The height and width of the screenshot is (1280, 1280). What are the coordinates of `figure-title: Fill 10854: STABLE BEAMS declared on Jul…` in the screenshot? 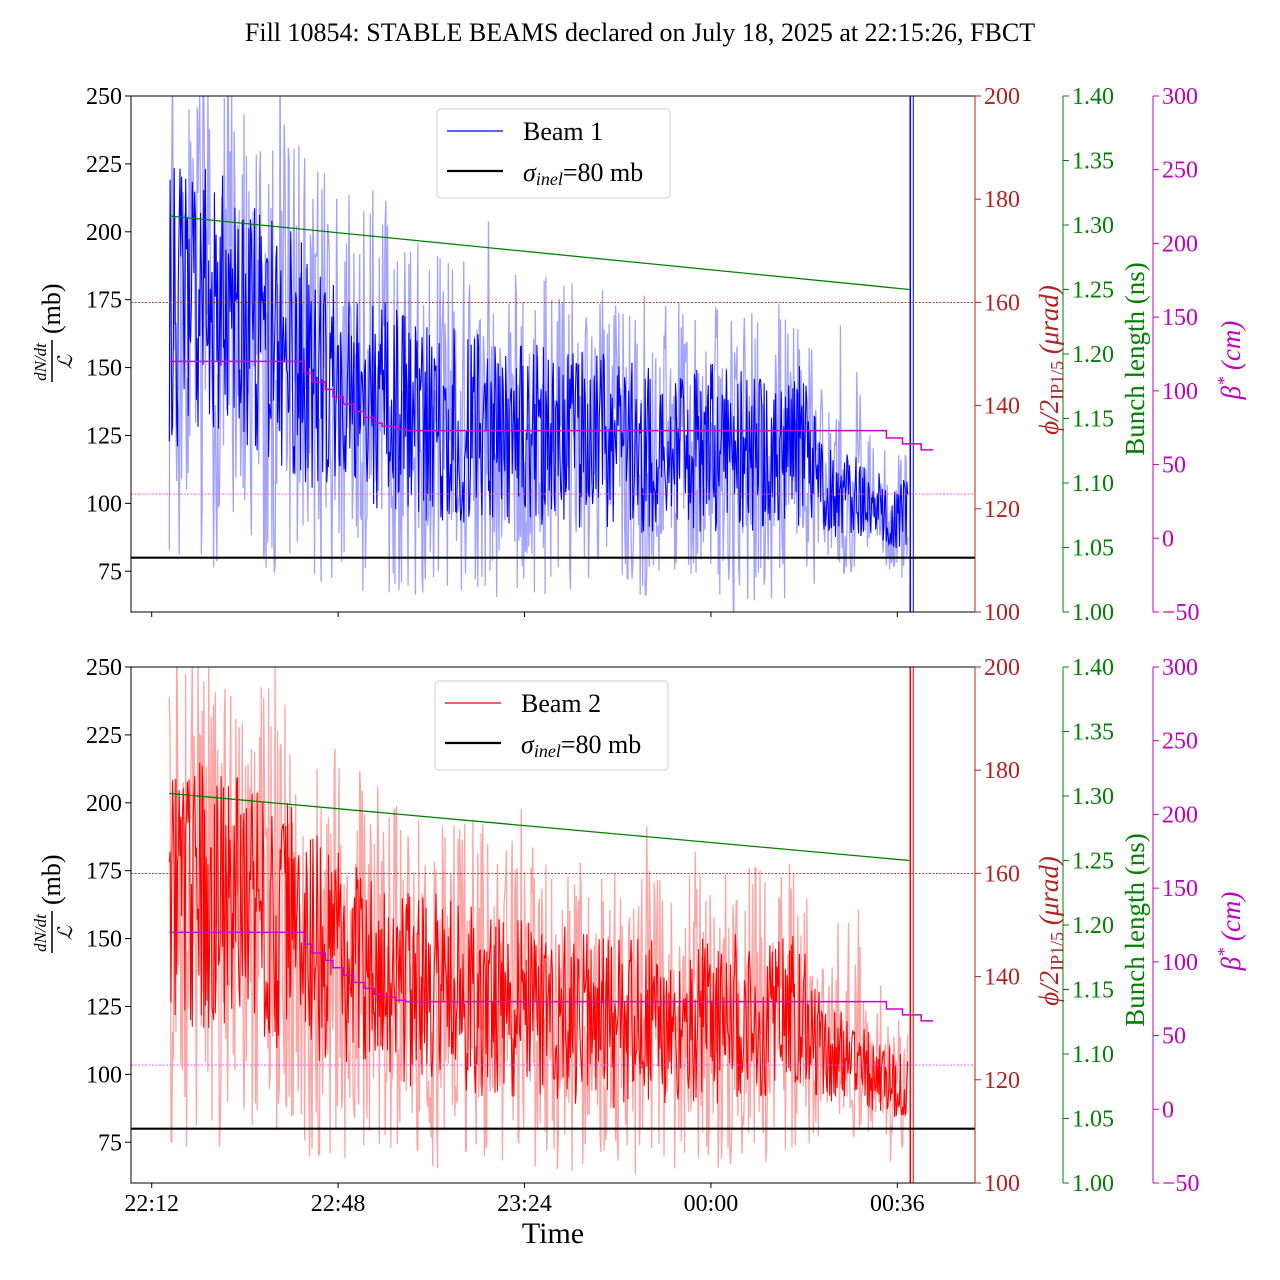 It's located at (640, 32).